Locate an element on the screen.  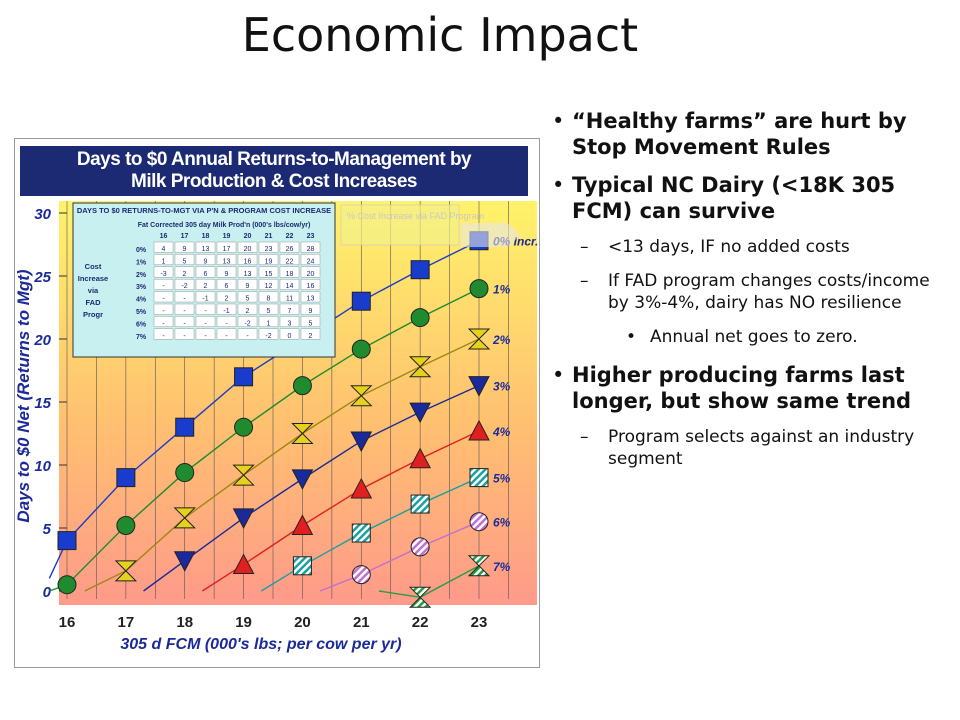
legend-arrow is located at coordinates (491, 235).